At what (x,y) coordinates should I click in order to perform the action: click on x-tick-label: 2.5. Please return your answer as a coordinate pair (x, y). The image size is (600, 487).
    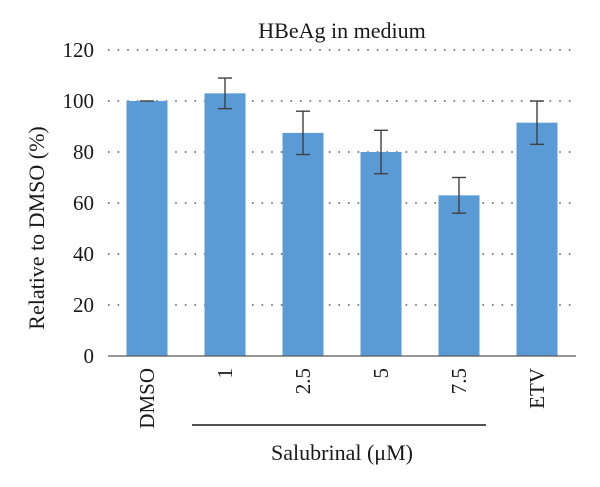
    Looking at the image, I should click on (303, 381).